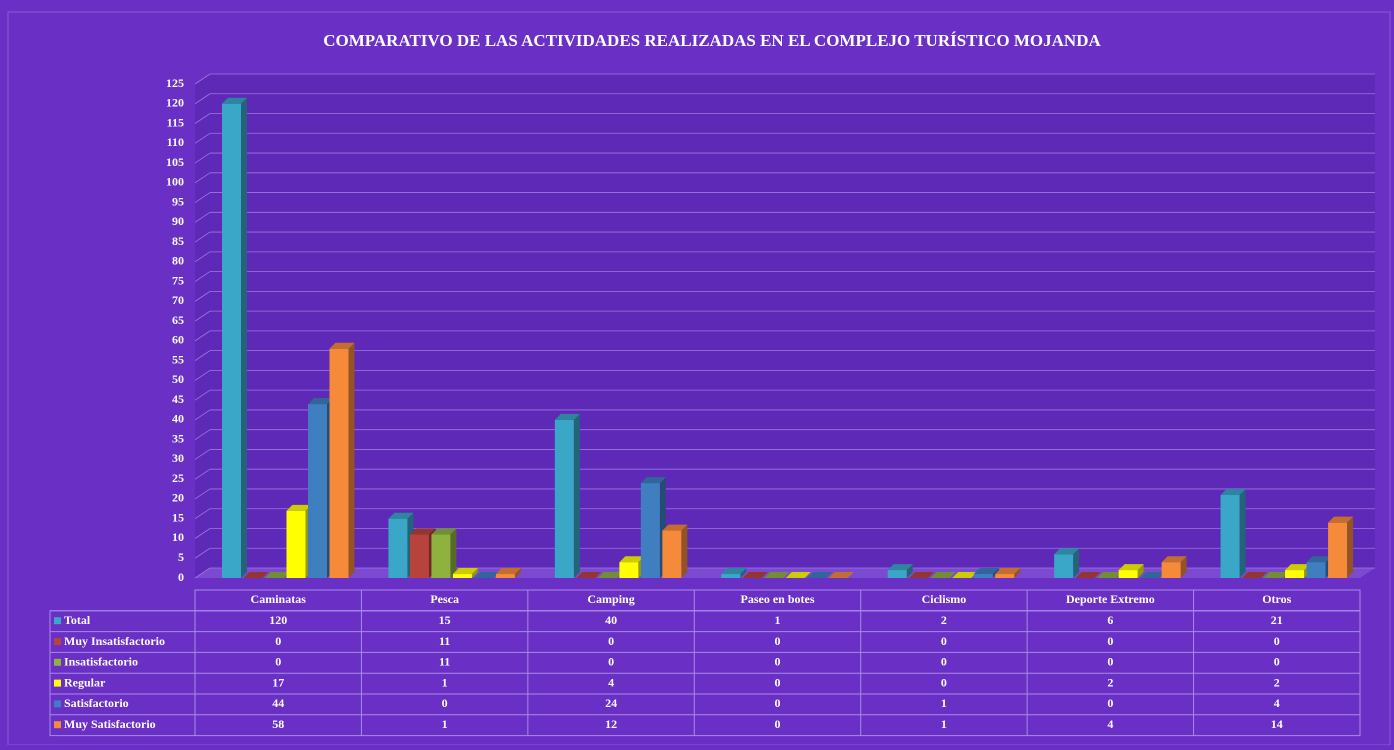  I want to click on y-tick-label: 110, so click(175, 142).